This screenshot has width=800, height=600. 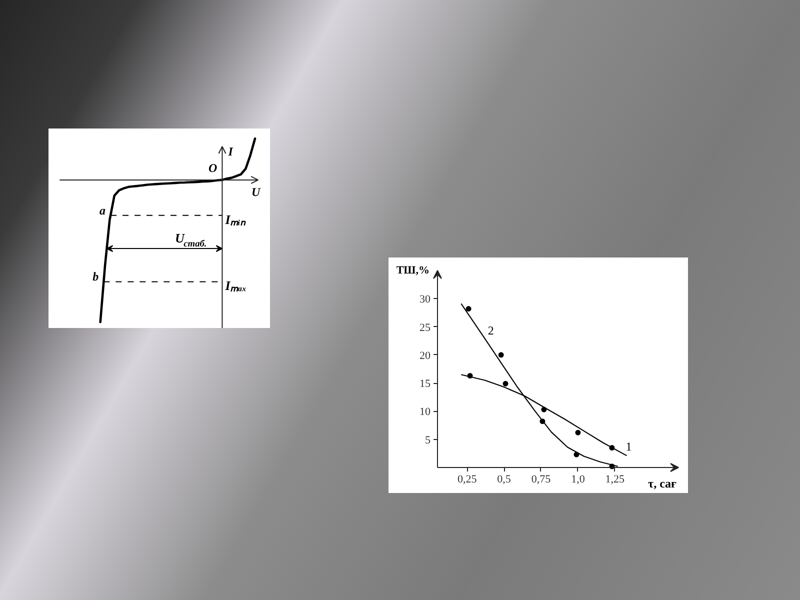 What do you see at coordinates (615, 480) in the screenshot?
I see `x-tick-label: 1,25` at bounding box center [615, 480].